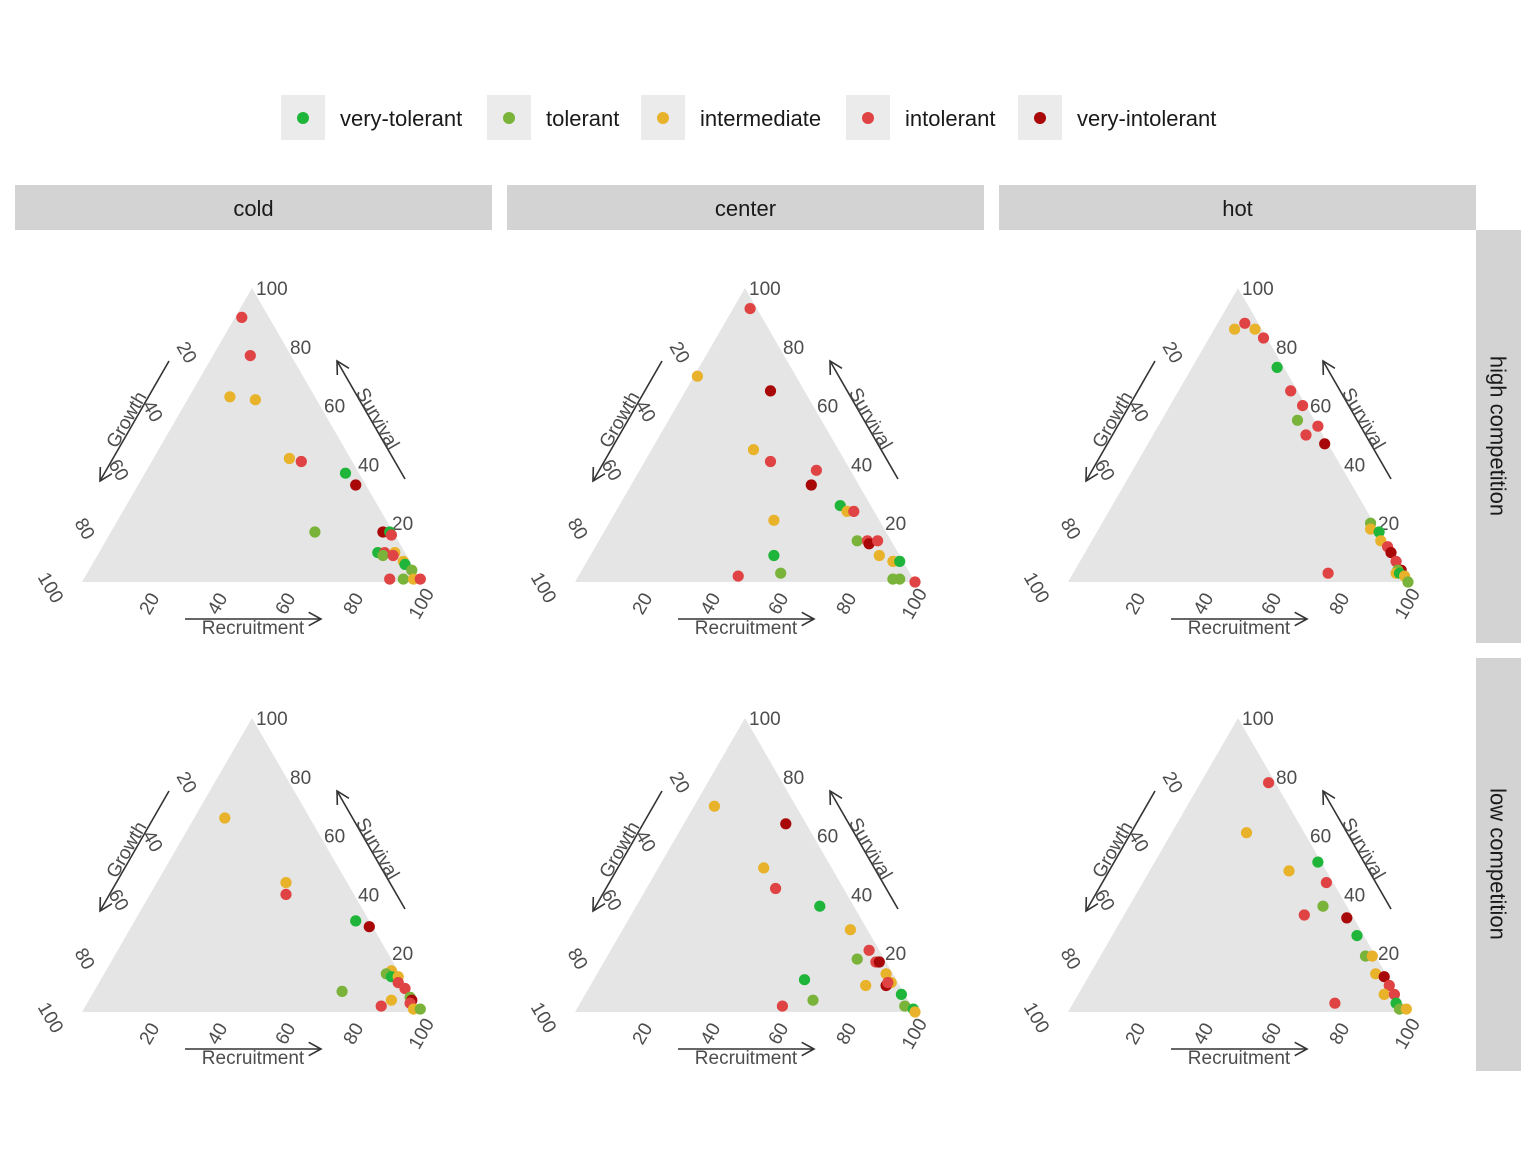  What do you see at coordinates (814, 909) in the screenshot?
I see `data-points` at bounding box center [814, 909].